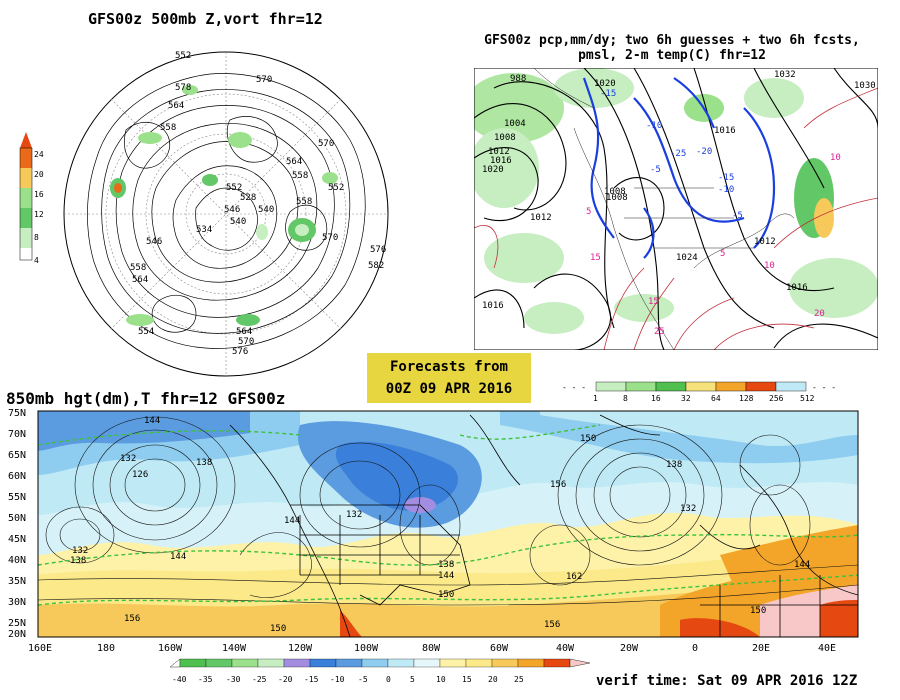 The width and height of the screenshot is (900, 700). I want to click on height-label: 126, so click(140, 475).